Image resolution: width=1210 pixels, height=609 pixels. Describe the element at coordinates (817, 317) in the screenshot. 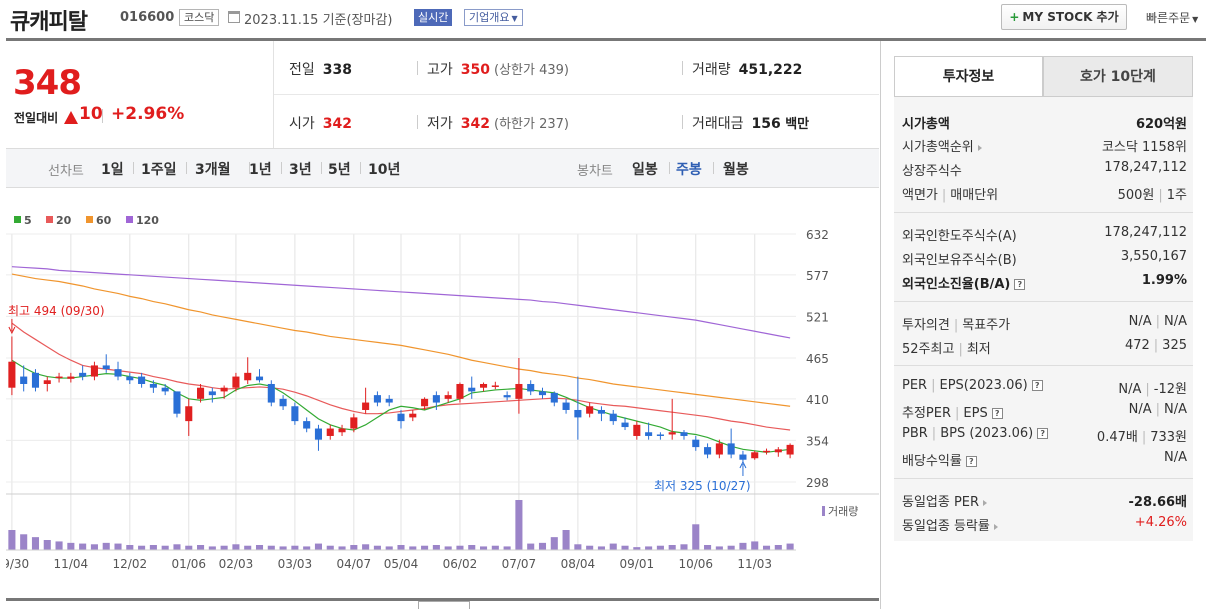

I see `y-tick-label: 521` at that location.